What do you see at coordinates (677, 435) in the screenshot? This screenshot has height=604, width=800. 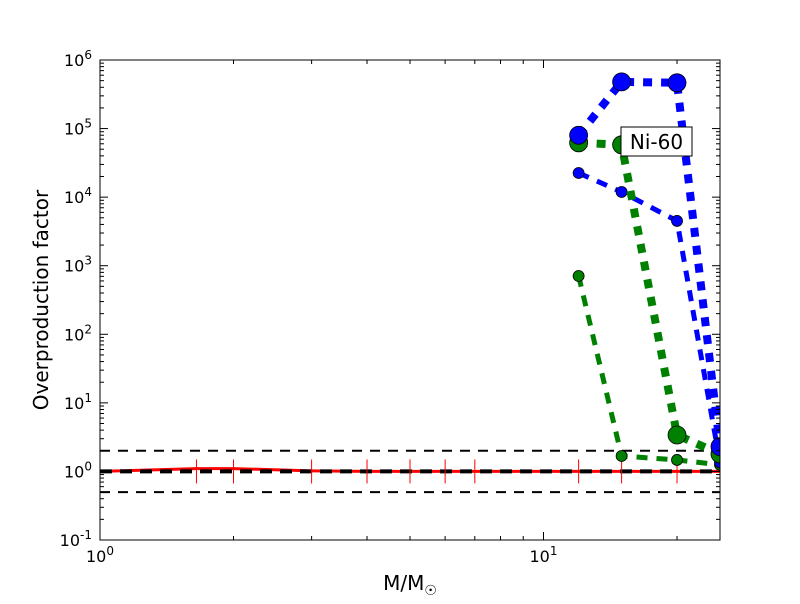 I see `green-large-marker` at bounding box center [677, 435].